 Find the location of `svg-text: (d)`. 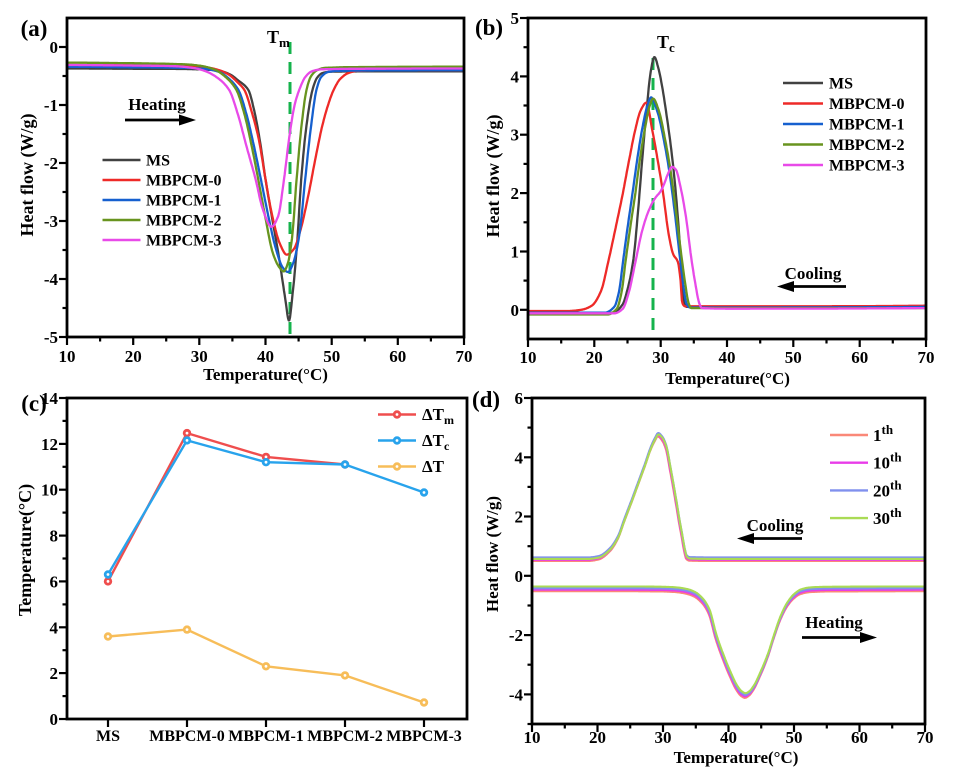

svg-text: (d) is located at coordinates (486, 399).